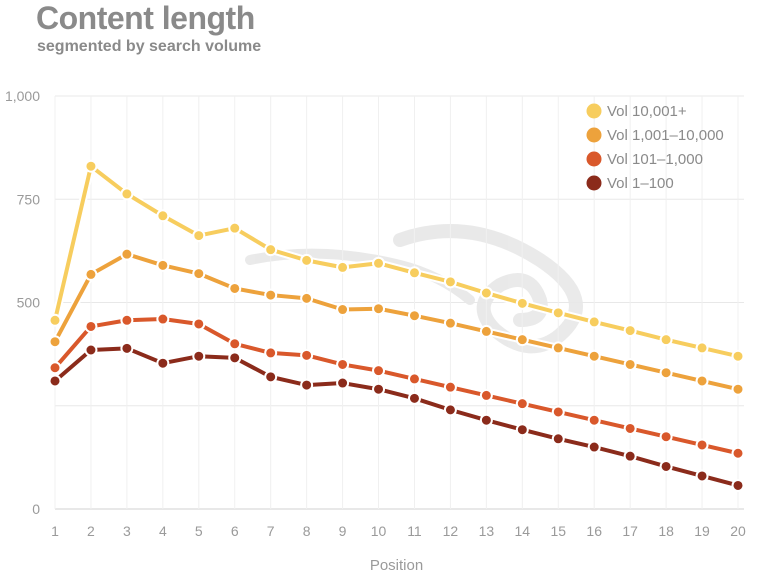  What do you see at coordinates (91, 531) in the screenshot?
I see `x-tick-label: 2` at bounding box center [91, 531].